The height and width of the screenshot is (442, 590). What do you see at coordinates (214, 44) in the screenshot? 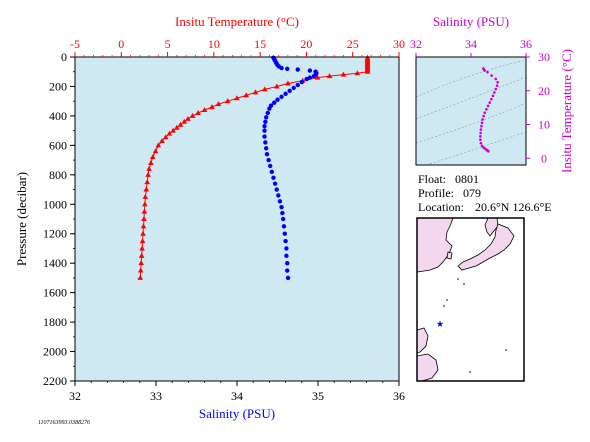
I see `temperature-tick-label: 10` at bounding box center [214, 44].